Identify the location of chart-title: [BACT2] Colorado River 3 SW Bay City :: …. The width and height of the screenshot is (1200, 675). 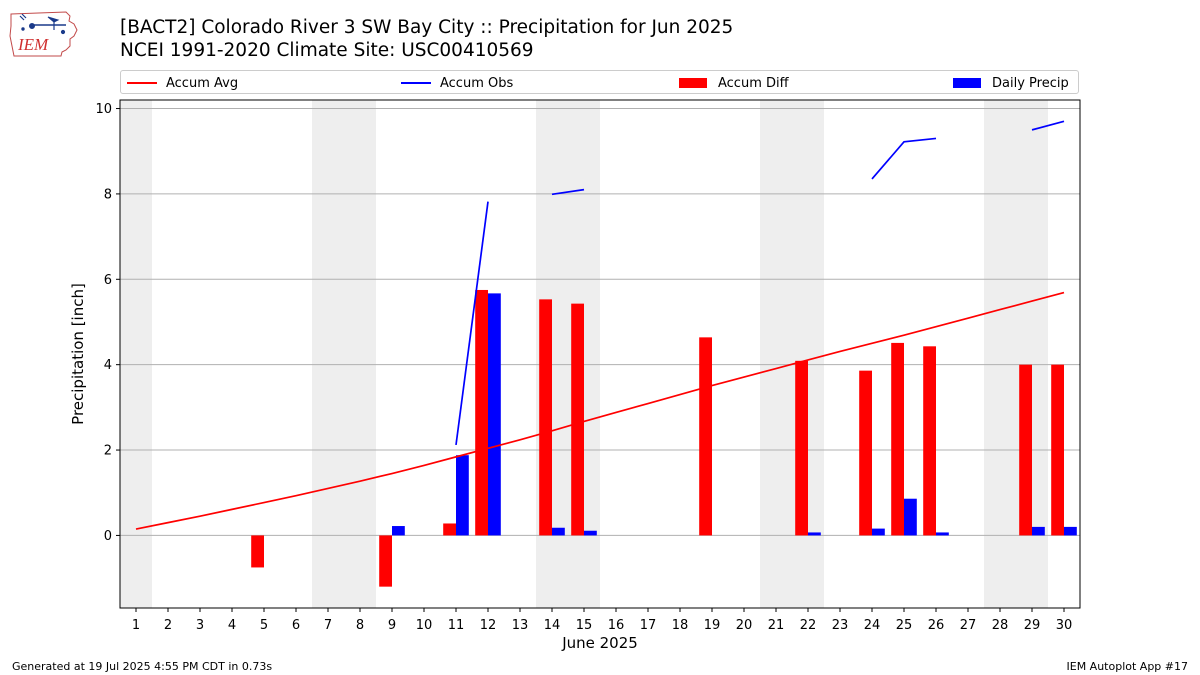
(427, 27).